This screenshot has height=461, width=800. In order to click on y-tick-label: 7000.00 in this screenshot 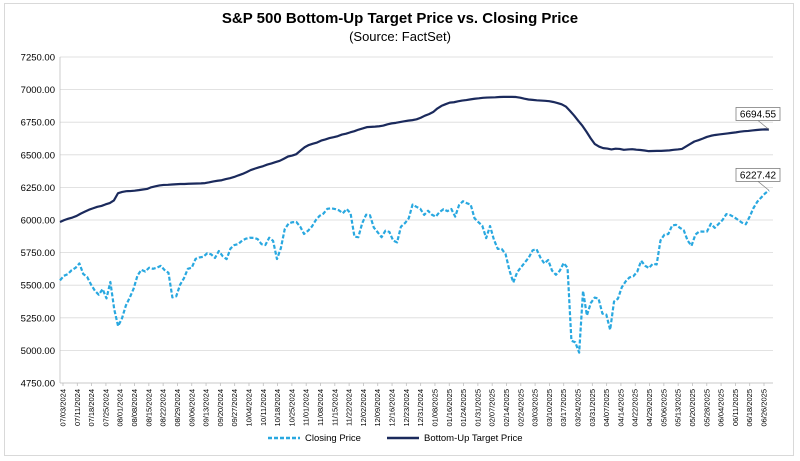, I will do `click(38, 90)`.